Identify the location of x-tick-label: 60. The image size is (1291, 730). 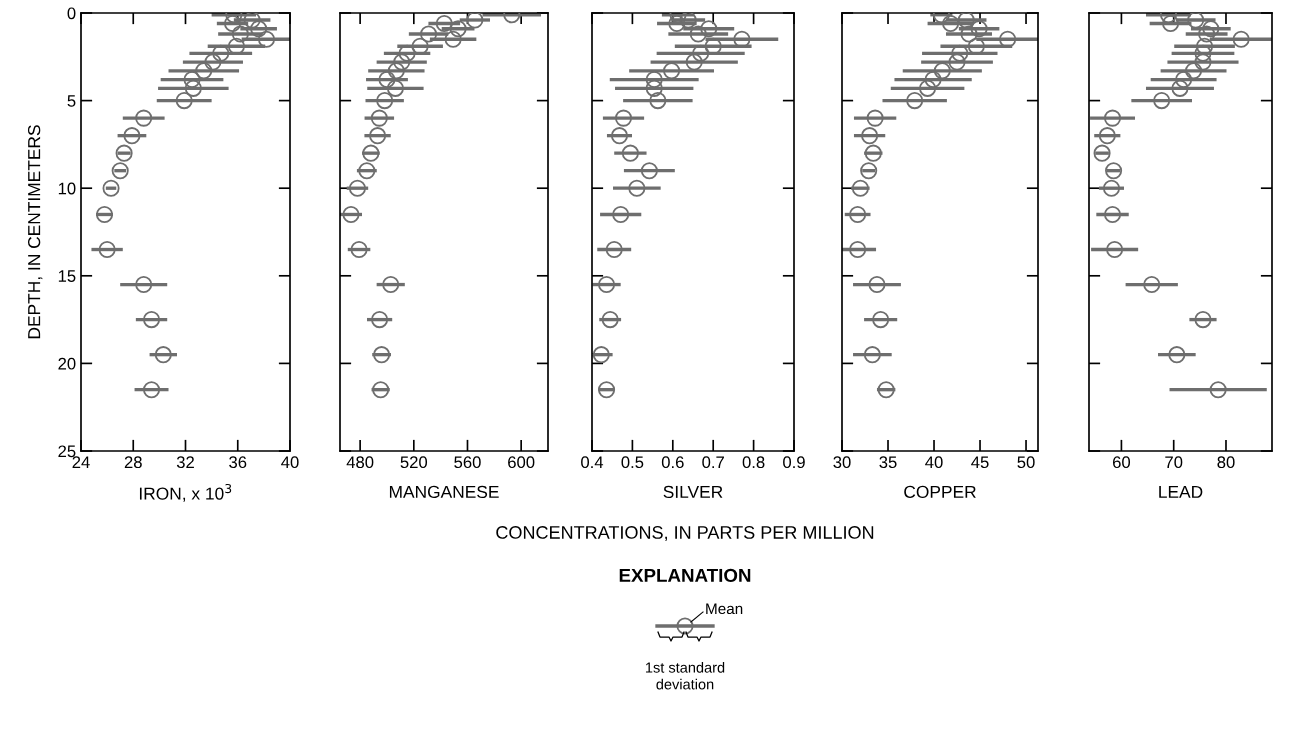
(1122, 462).